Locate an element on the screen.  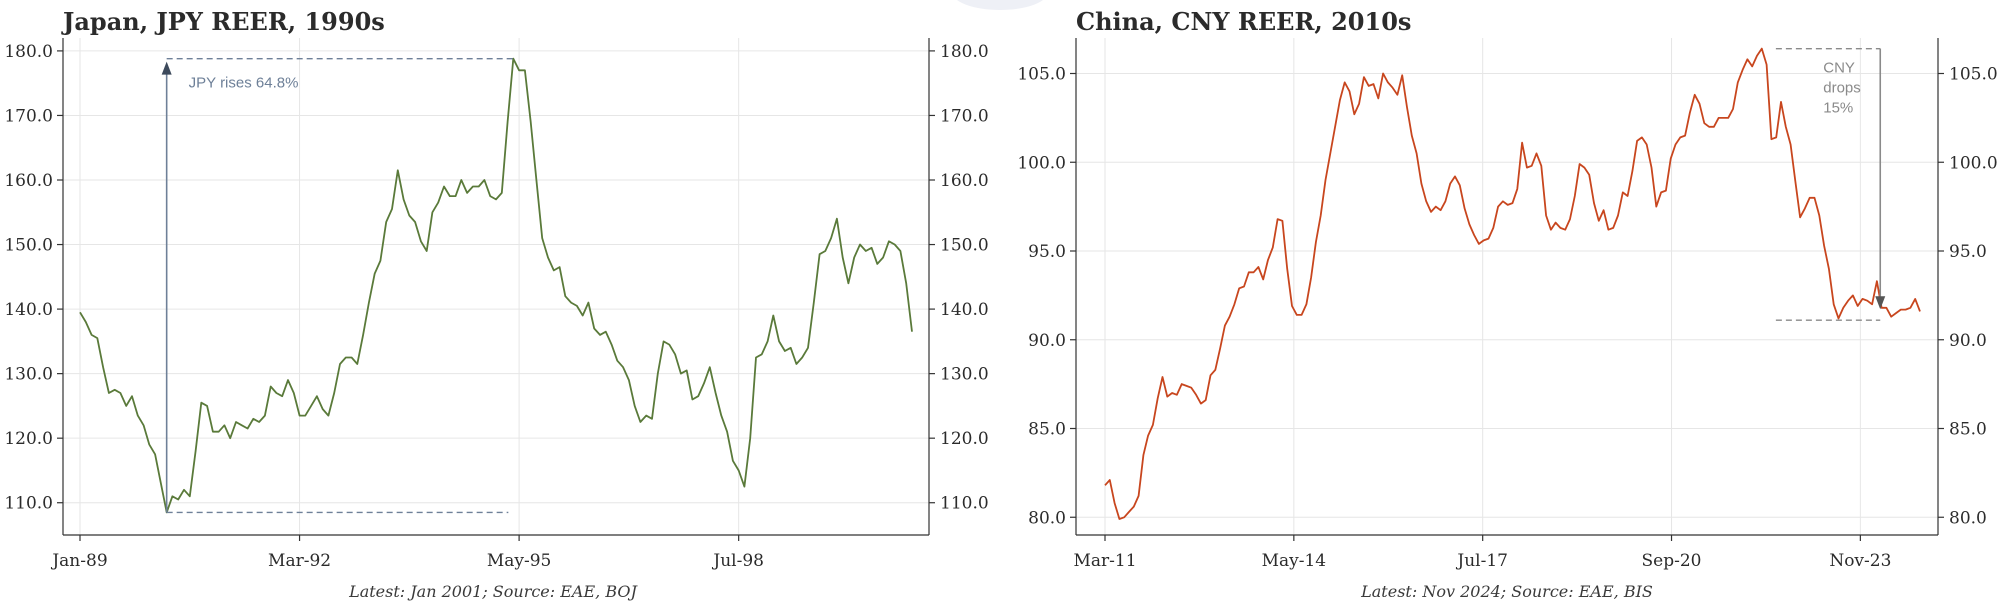
japan-chart-title: Japan, JPY REER, 1990s is located at coordinates (223, 21).